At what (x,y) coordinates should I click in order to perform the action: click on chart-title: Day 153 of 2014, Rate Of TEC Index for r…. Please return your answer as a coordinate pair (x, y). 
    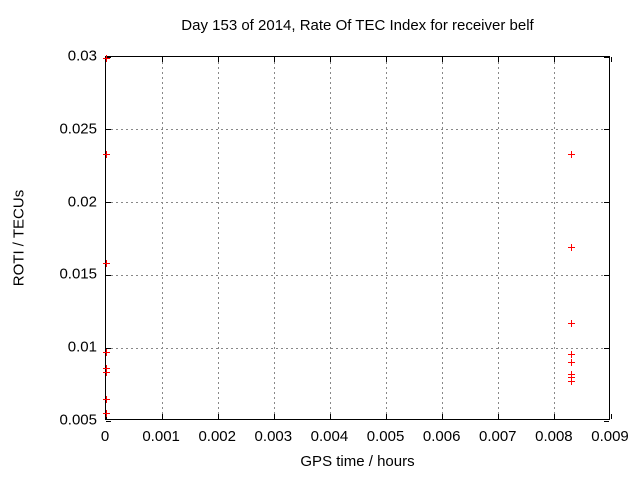
    Looking at the image, I should click on (357, 25).